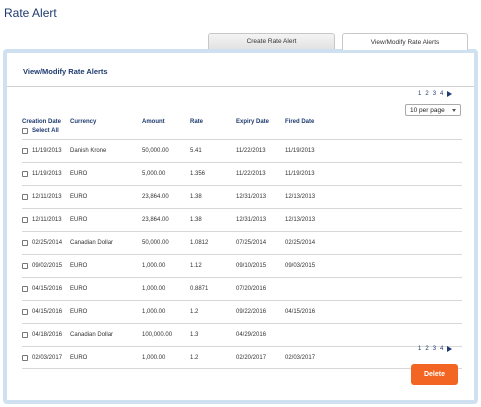 This screenshot has height=407, width=481. I want to click on column-header-creation-date: Creation Date, so click(42, 122).